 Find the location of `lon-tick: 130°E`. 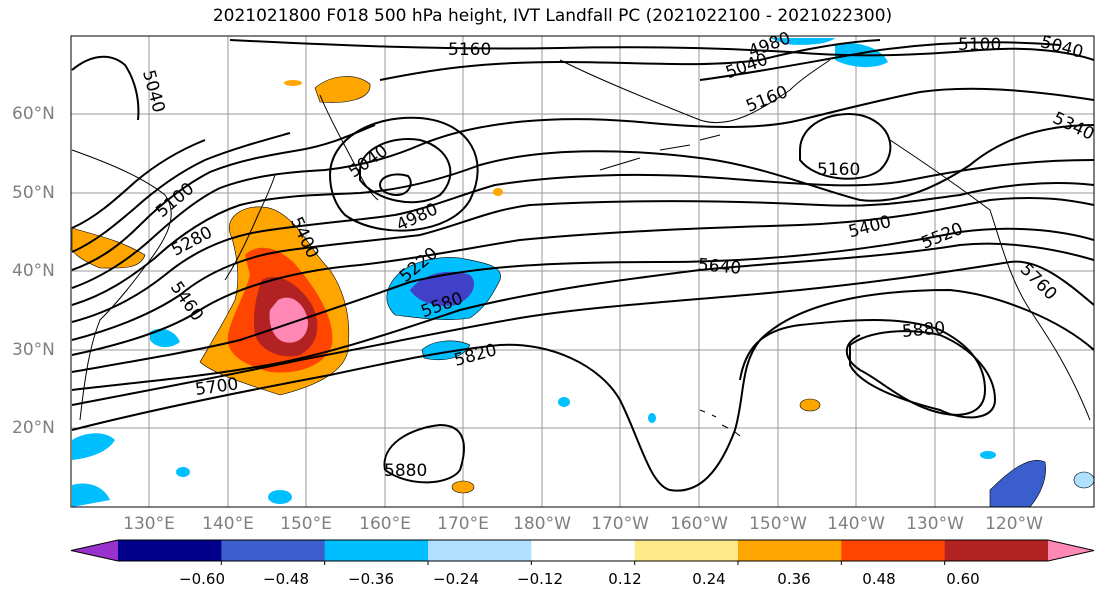

lon-tick: 130°E is located at coordinates (149, 524).